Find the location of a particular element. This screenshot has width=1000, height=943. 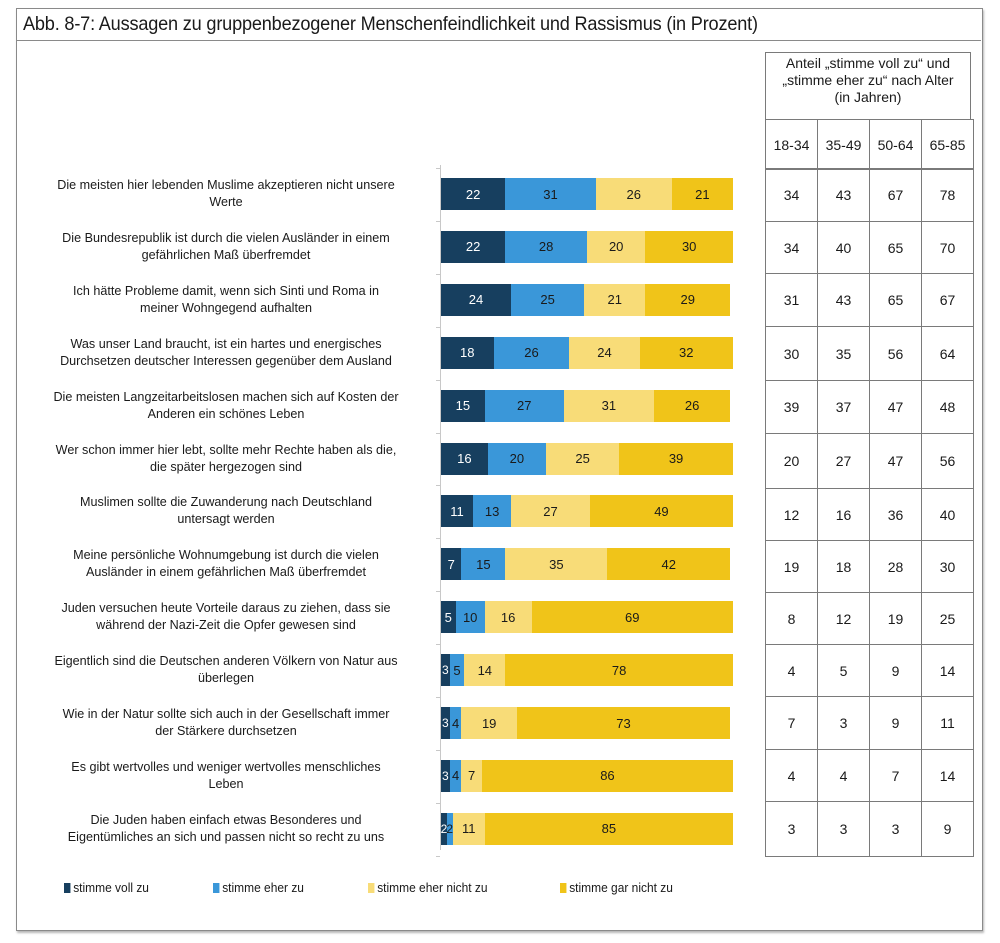

bar-segment-stimme-gar-nicht-zu: 86 is located at coordinates (607, 775).